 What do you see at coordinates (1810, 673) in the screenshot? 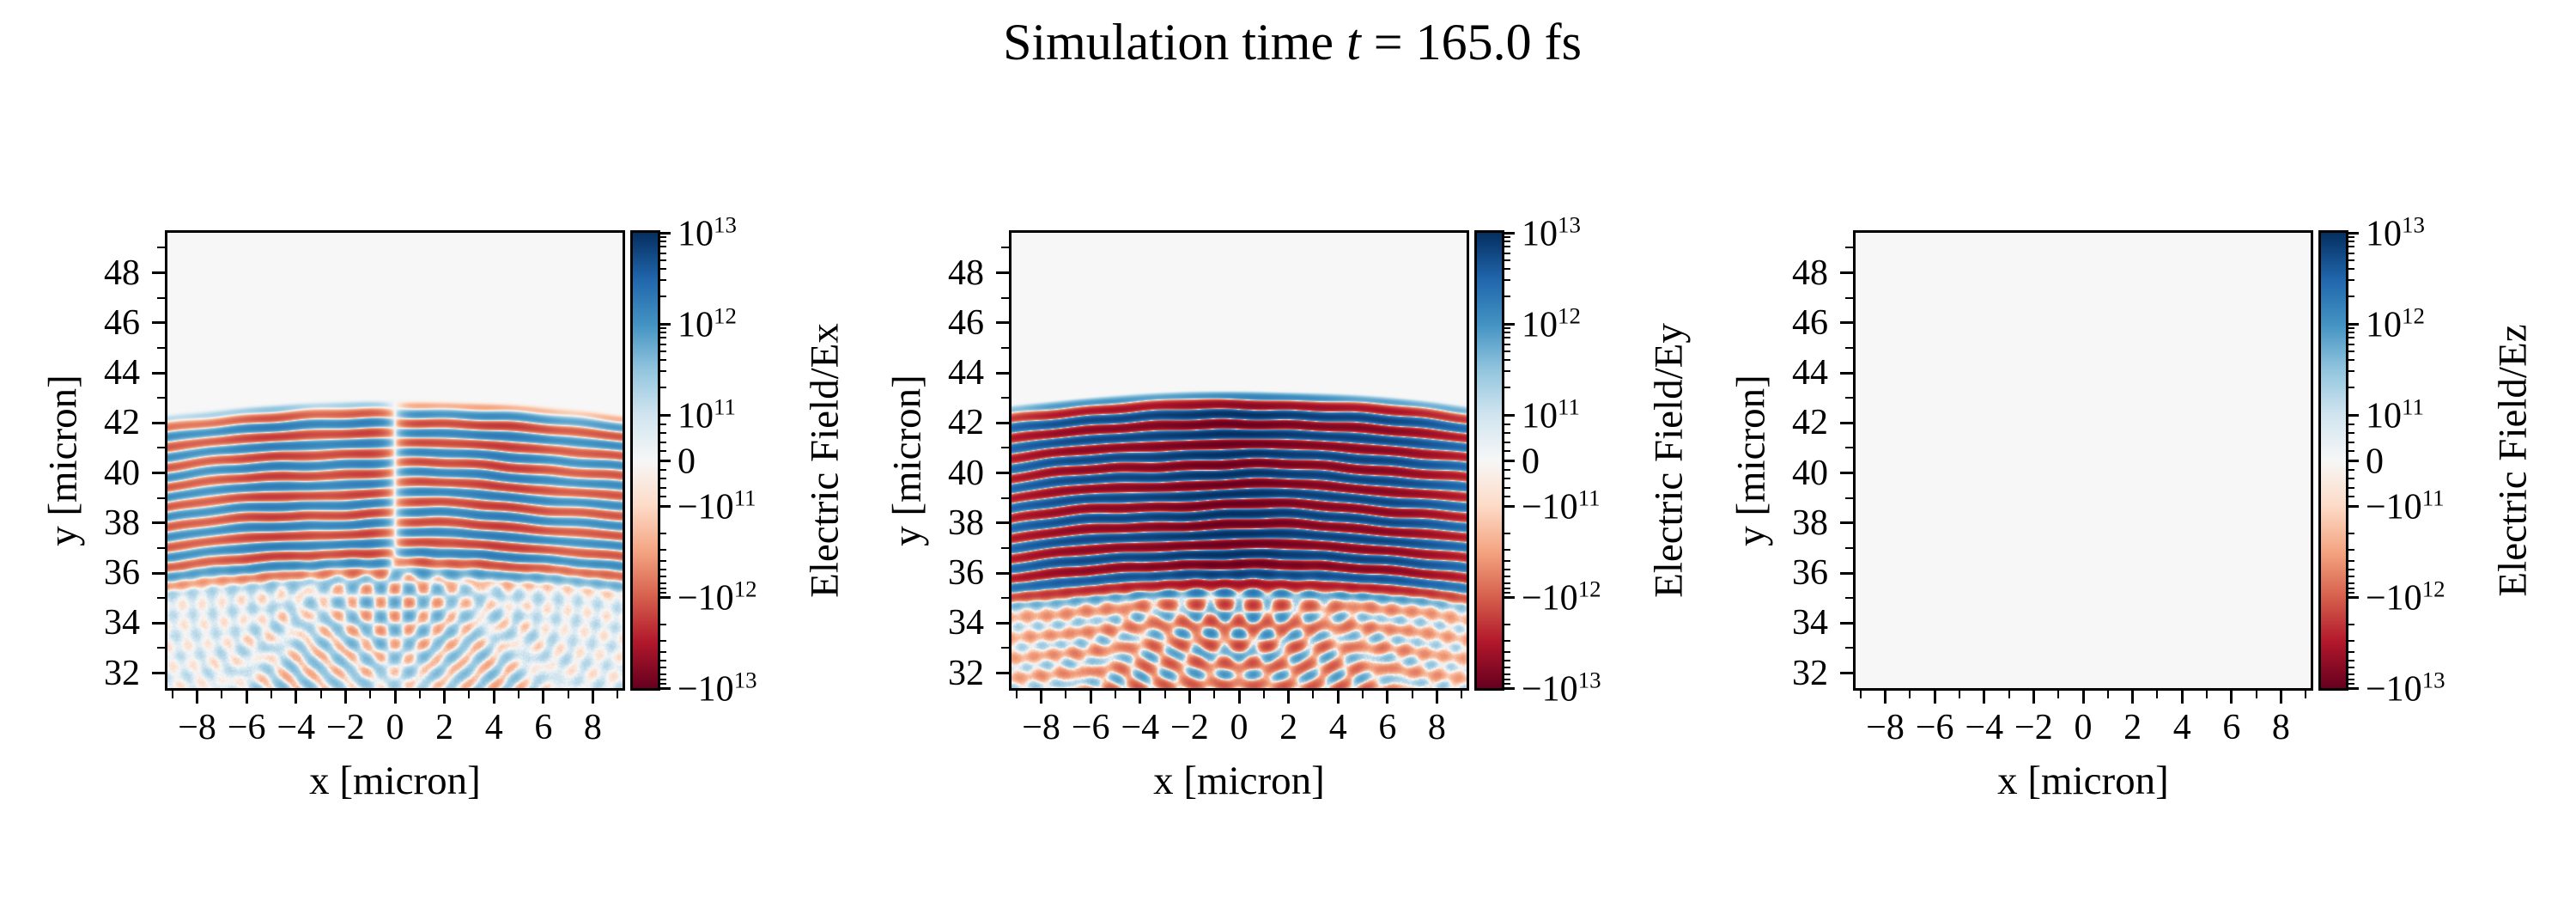
I see `y-tick-label: 32` at bounding box center [1810, 673].